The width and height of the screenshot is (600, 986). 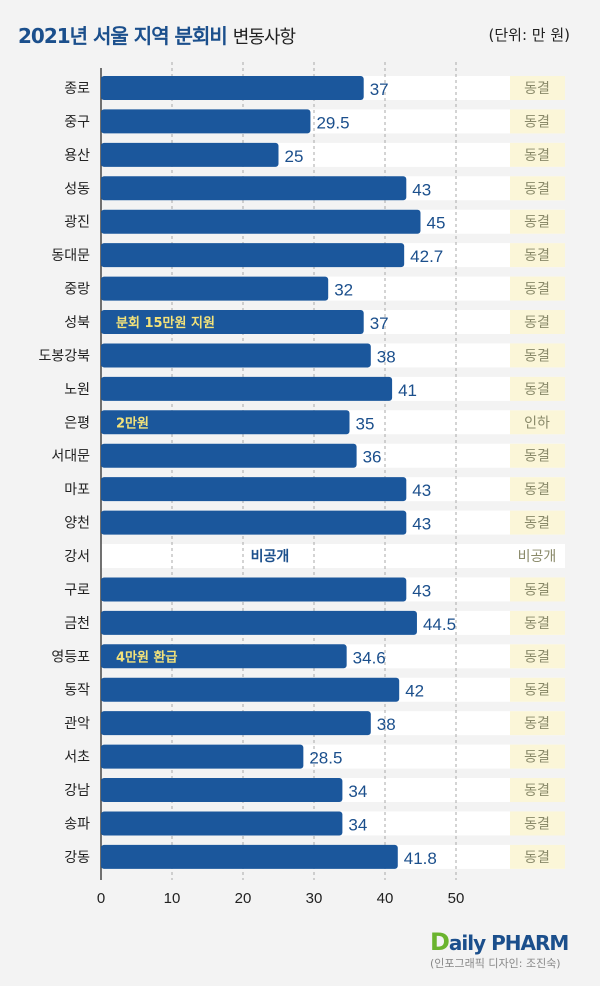 I want to click on value-label: 38, so click(x=386, y=356).